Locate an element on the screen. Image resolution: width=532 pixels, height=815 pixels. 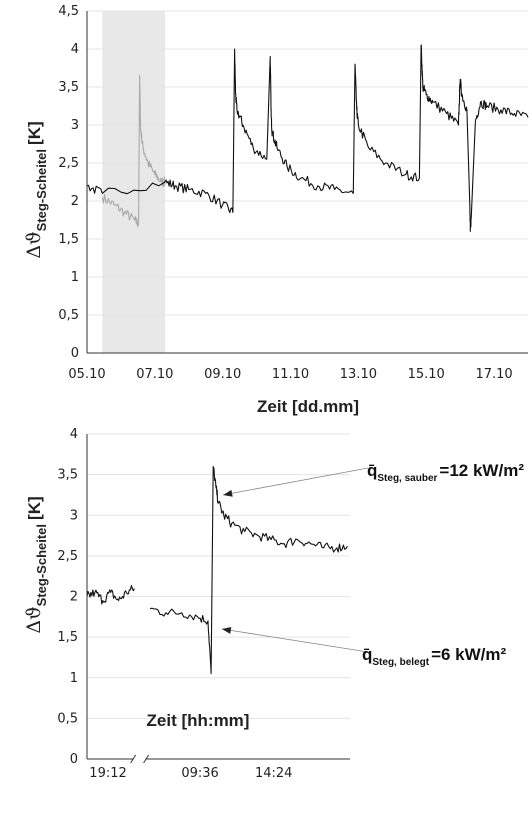
x-tick-label: 09.10 is located at coordinates (222, 374).